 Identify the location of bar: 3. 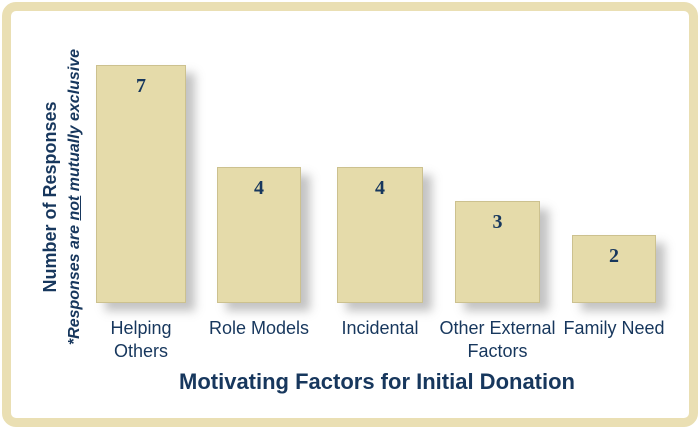
(497, 252).